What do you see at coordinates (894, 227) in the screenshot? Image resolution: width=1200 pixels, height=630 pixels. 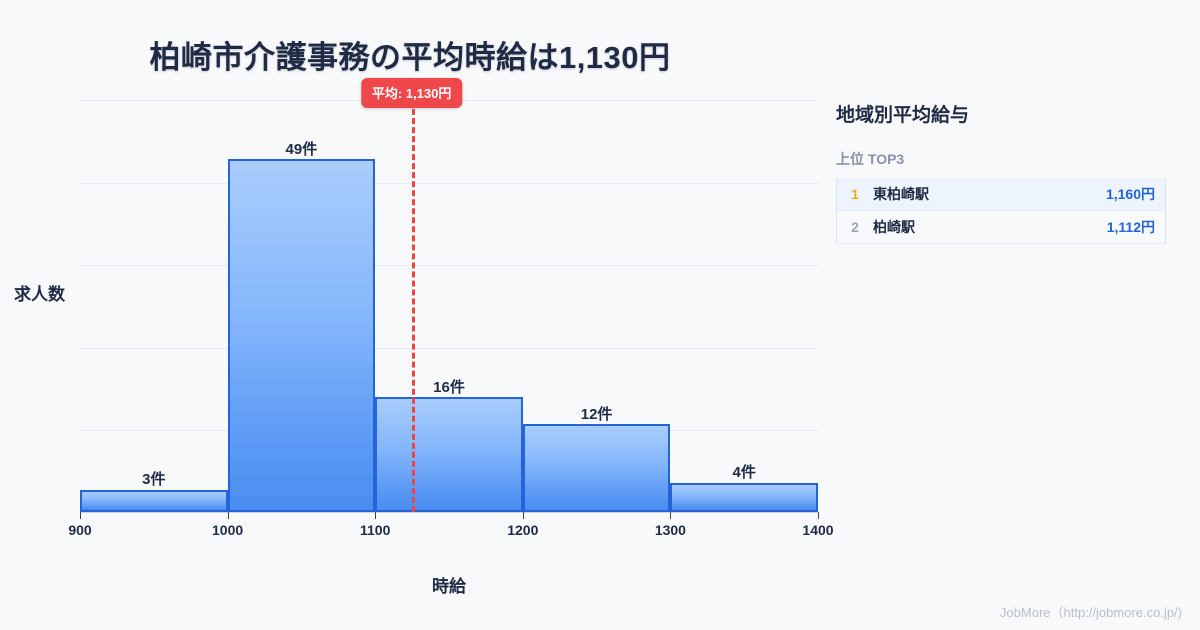 I see `rank-area-name: 柏崎駅` at bounding box center [894, 227].